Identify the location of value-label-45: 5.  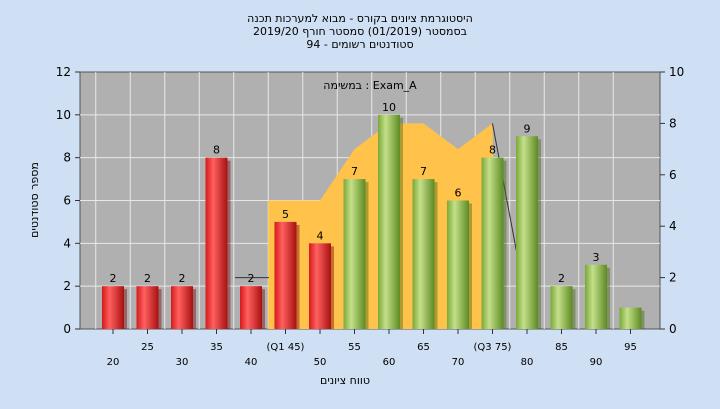
(285, 214).